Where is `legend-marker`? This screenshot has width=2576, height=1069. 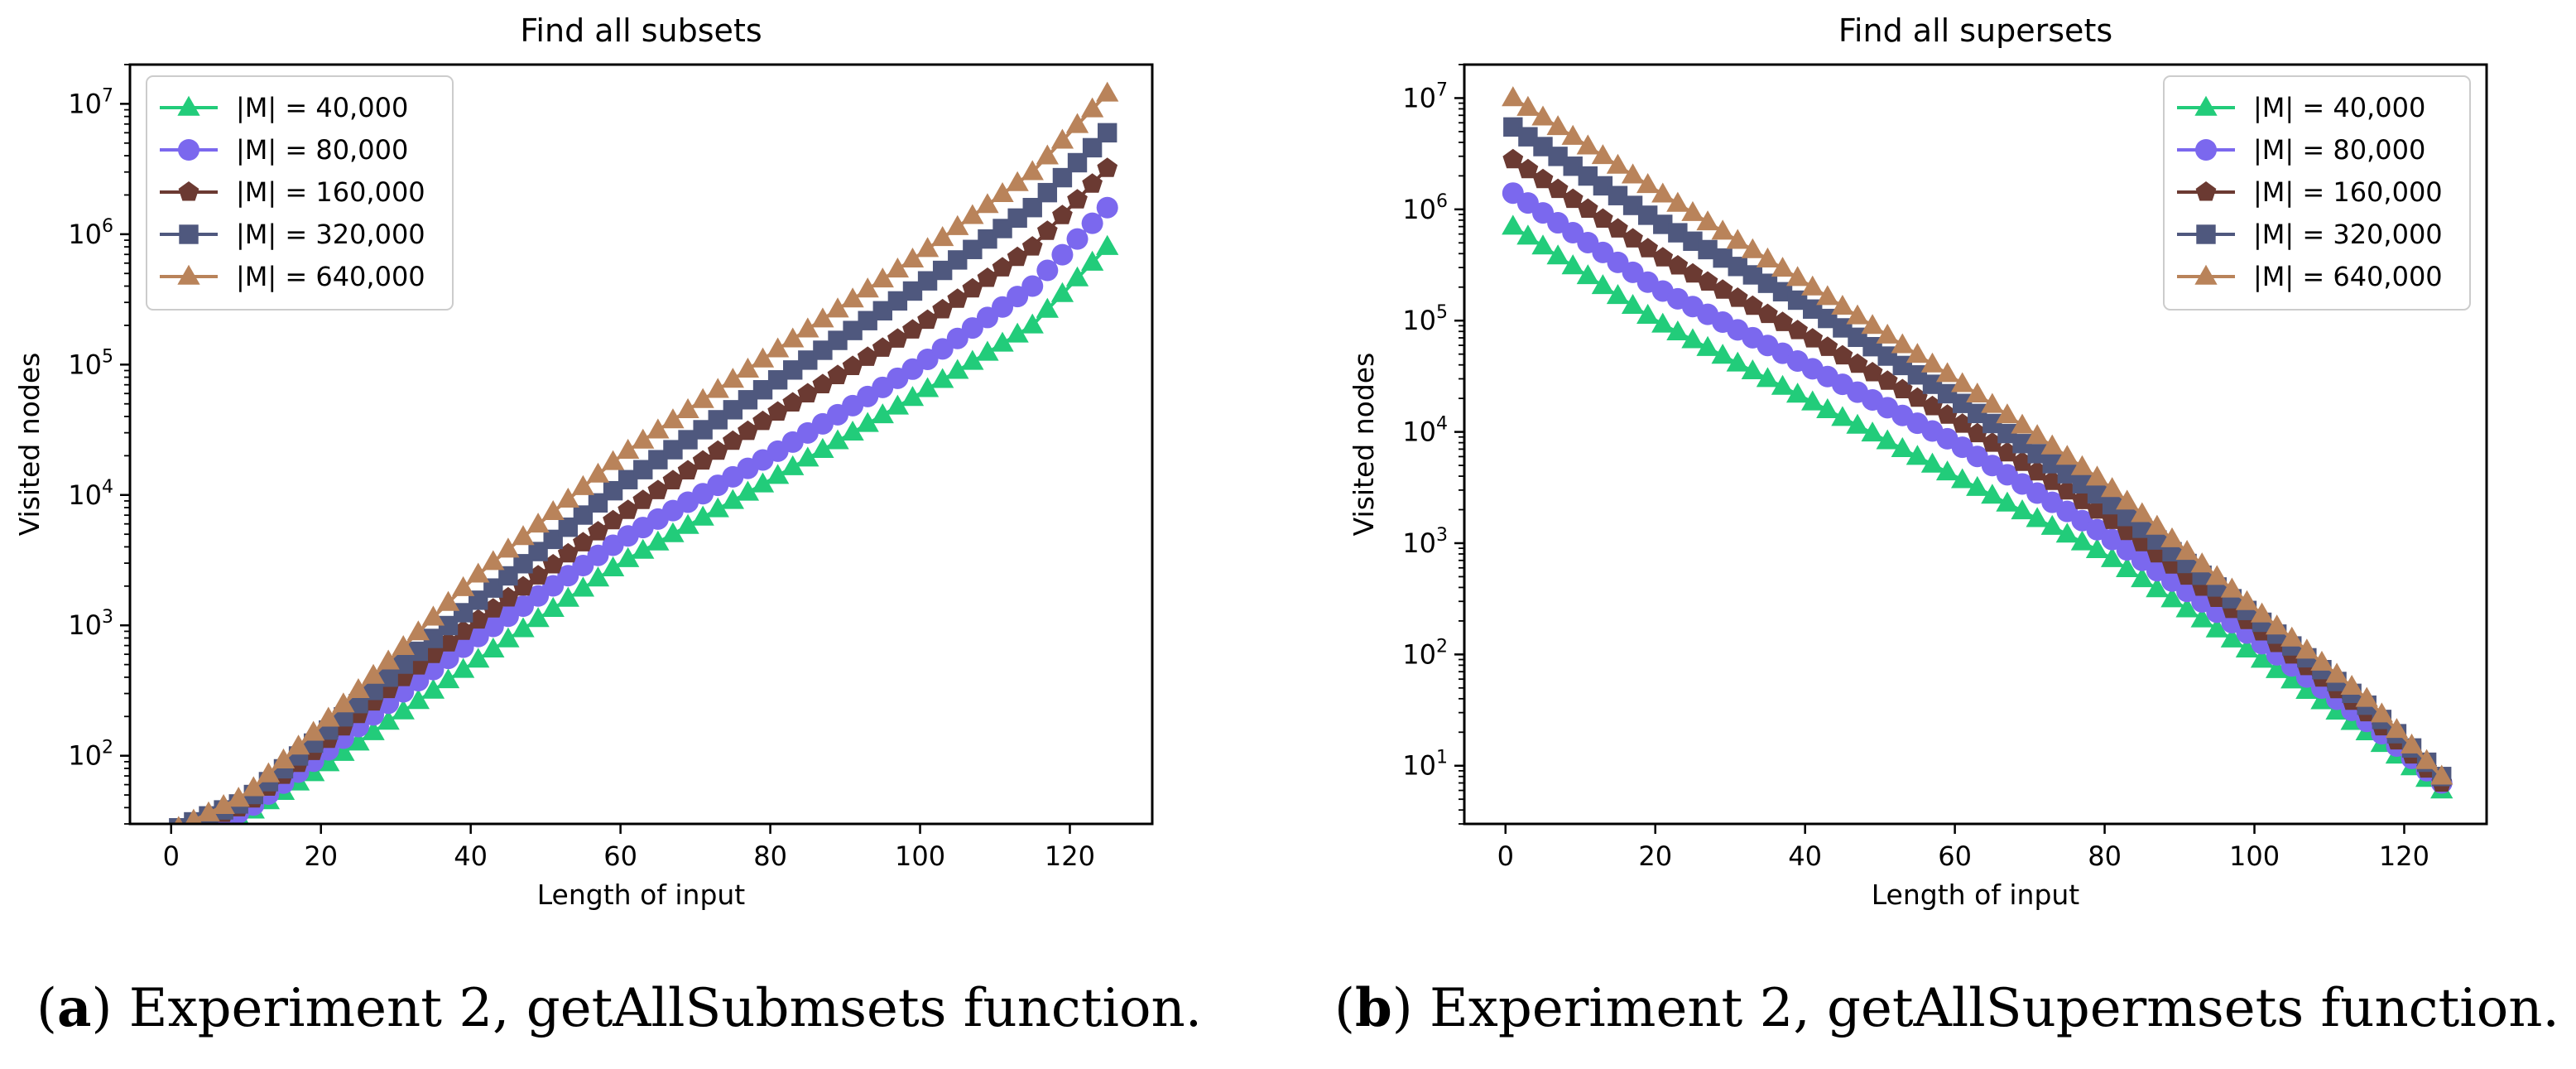
legend-marker is located at coordinates (188, 274).